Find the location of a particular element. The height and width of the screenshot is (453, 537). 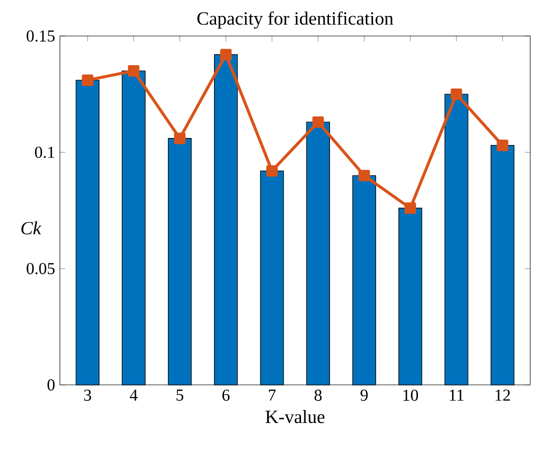

y-axis-title: Ck is located at coordinates (31, 227).